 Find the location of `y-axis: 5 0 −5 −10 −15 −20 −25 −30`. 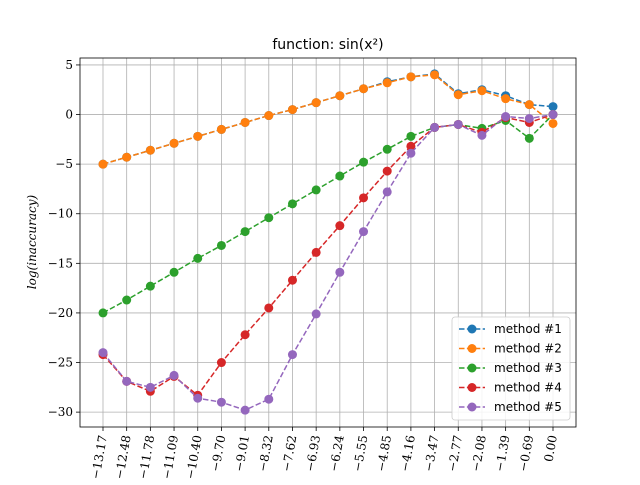

y-axis: 5 0 −5 −10 −15 −20 −25 −30 is located at coordinates (64, 238).